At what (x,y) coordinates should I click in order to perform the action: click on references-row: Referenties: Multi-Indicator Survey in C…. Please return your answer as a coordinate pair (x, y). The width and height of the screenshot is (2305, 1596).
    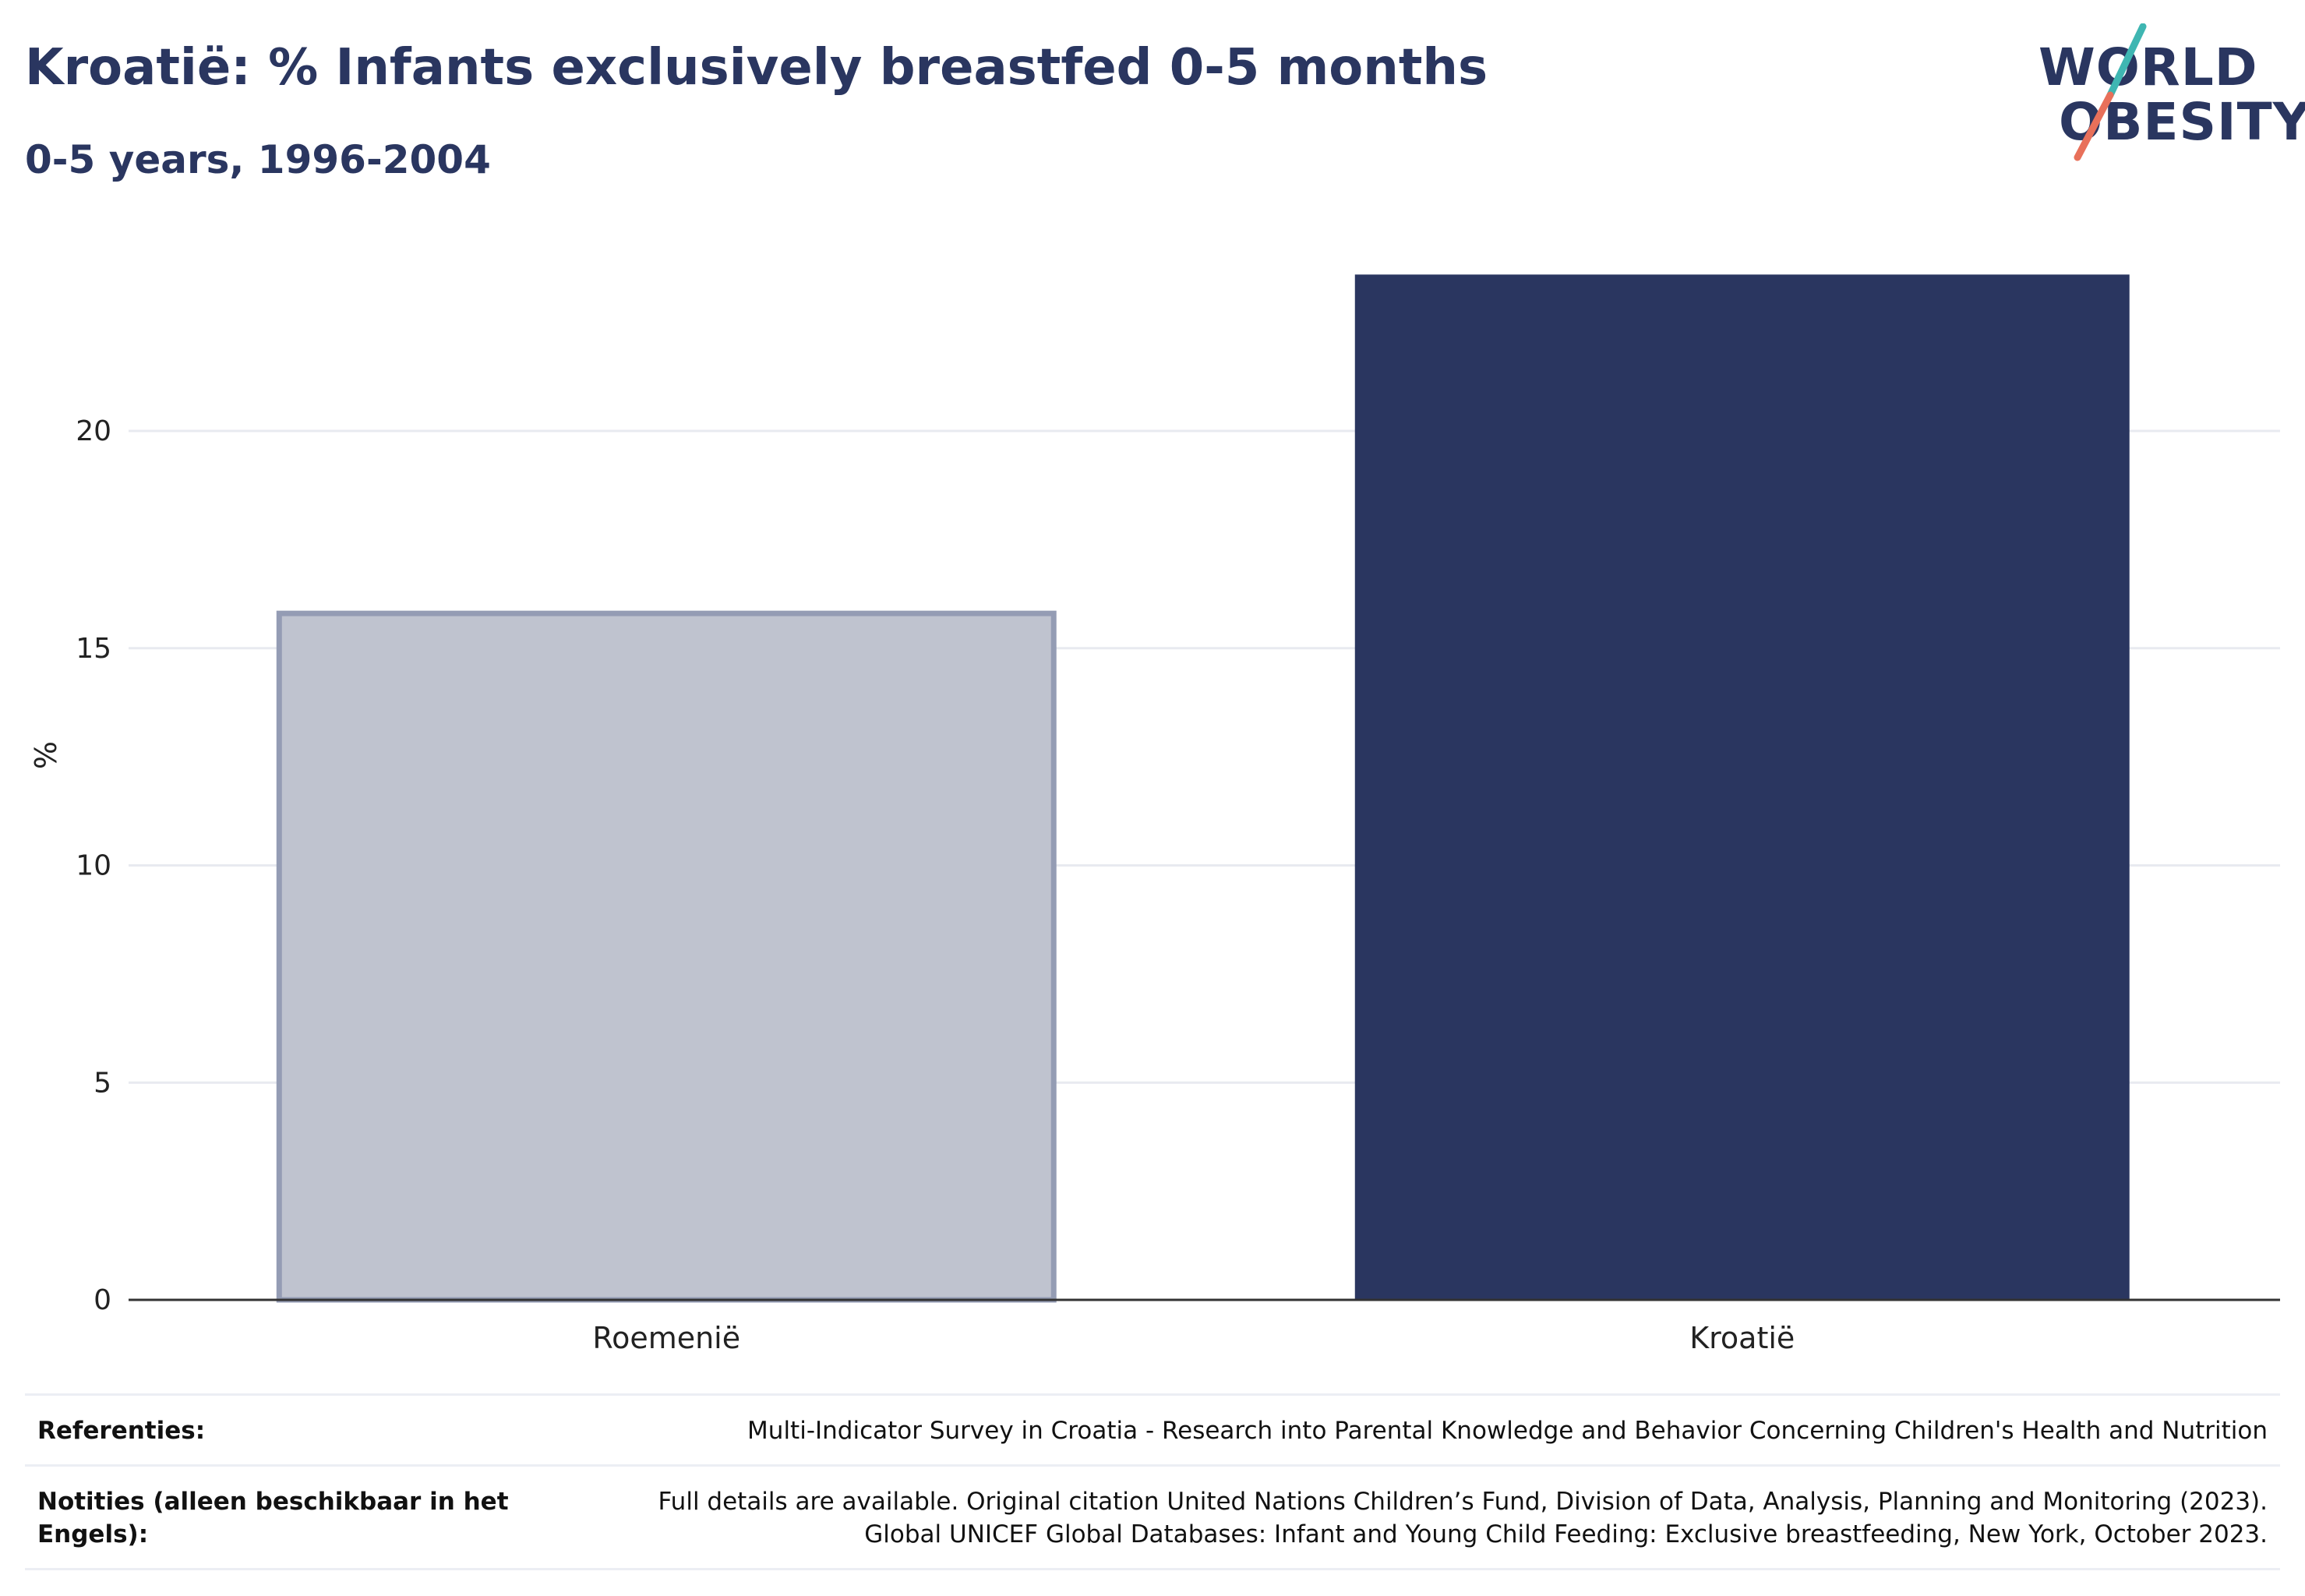
    Looking at the image, I should click on (1152, 1428).